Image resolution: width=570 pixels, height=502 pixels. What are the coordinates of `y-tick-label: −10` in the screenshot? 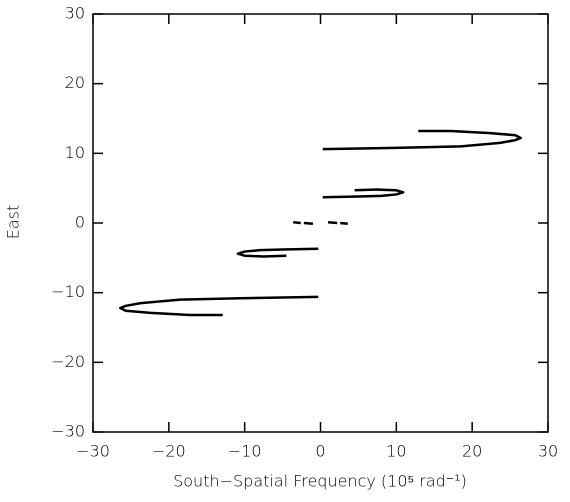 It's located at (68, 291).